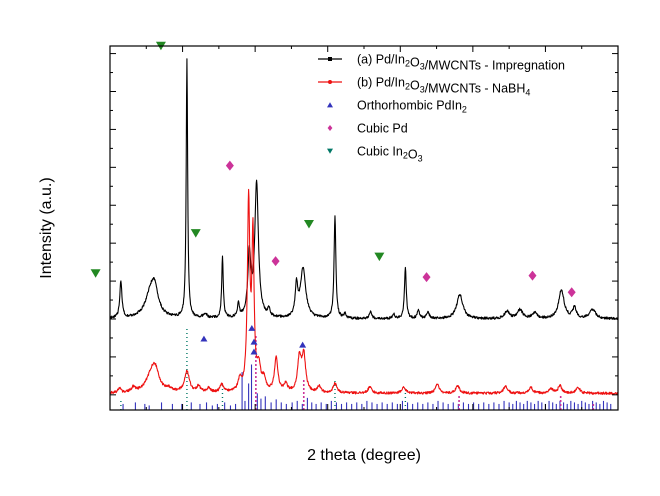 Image resolution: width=660 pixels, height=496 pixels. Describe the element at coordinates (380, 152) in the screenshot. I see `legend-text-part: Cubic In` at that location.